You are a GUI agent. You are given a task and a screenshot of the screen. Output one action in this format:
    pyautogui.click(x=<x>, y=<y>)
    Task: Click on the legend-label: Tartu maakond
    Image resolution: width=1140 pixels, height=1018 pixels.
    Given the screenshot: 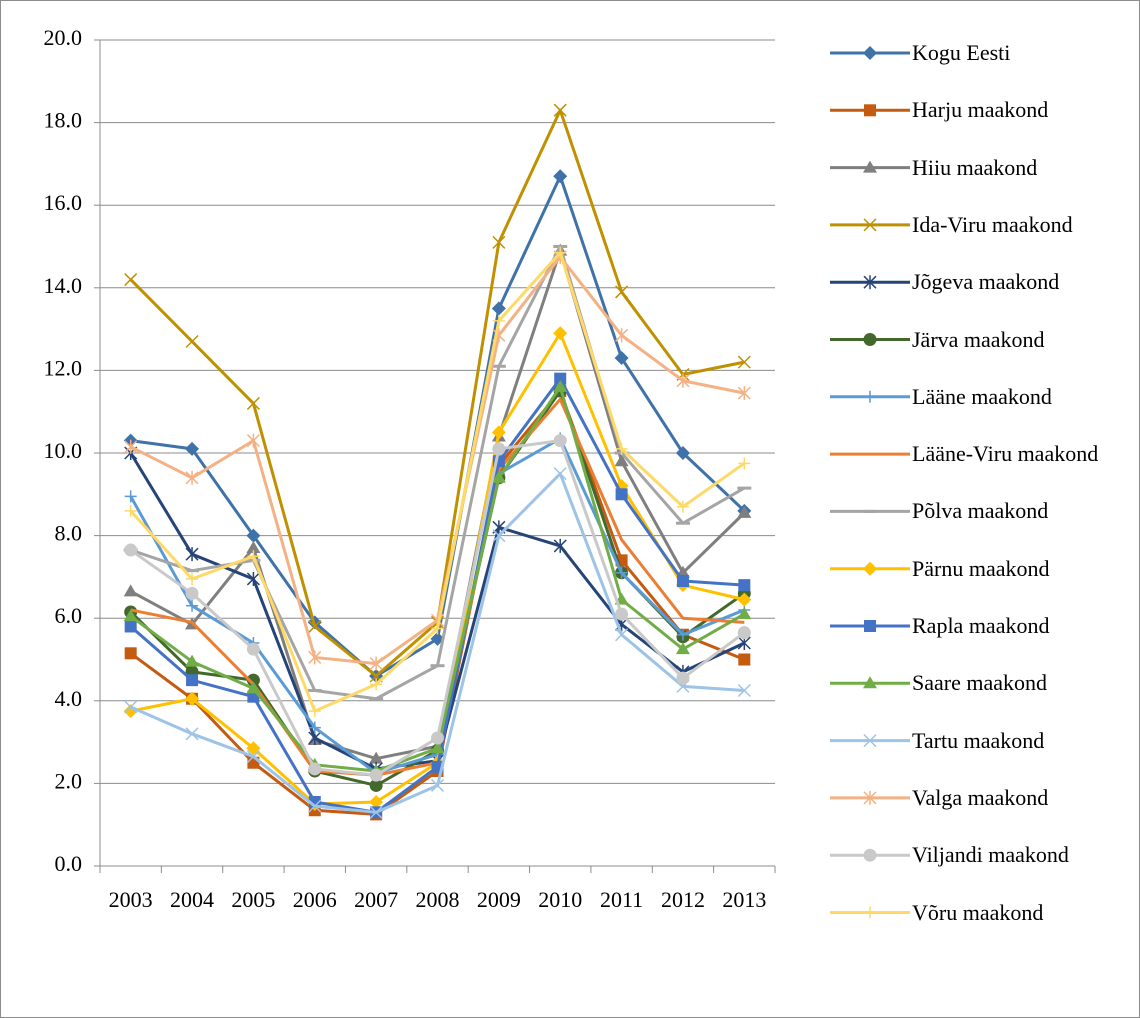 What is the action you would take?
    pyautogui.click(x=978, y=740)
    